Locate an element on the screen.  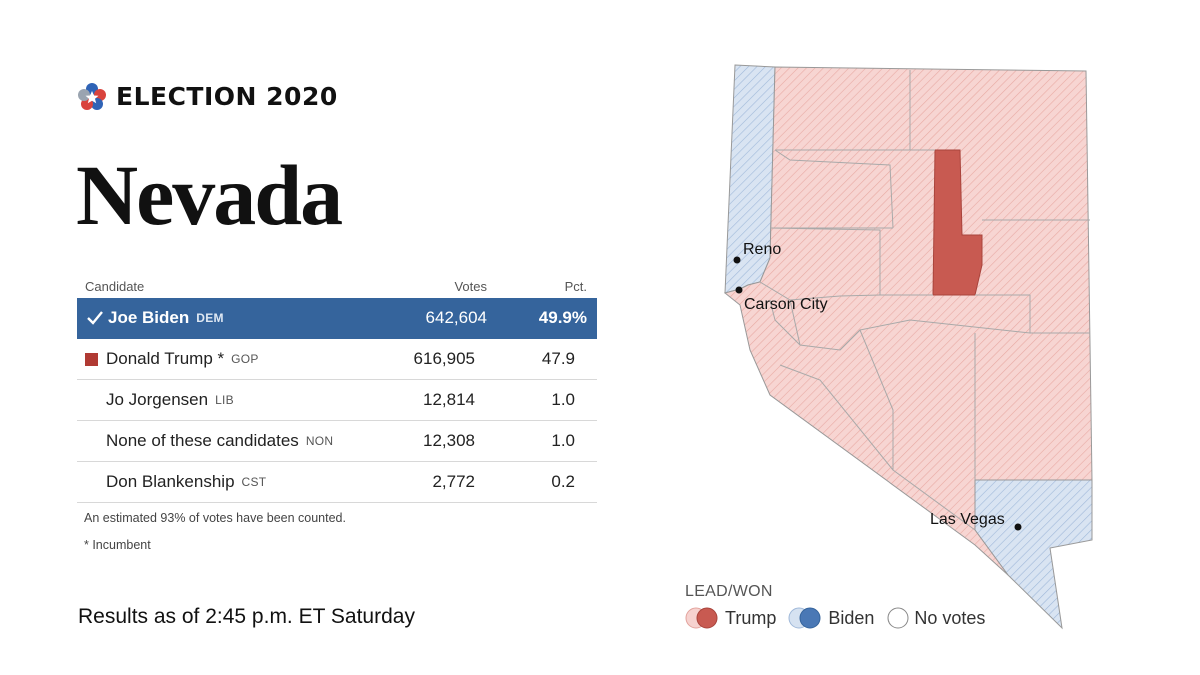
candidate-name: Joe Biden is located at coordinates (149, 317).